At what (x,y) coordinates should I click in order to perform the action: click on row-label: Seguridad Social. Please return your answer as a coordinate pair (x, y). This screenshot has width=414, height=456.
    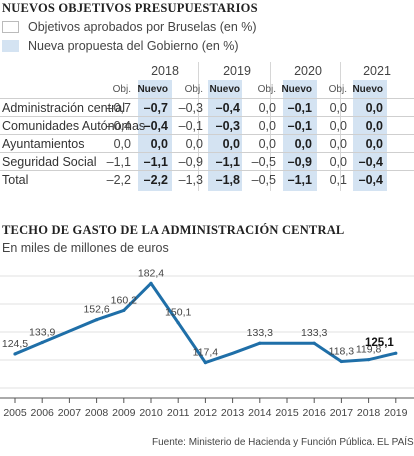
    Looking at the image, I should click on (49, 162).